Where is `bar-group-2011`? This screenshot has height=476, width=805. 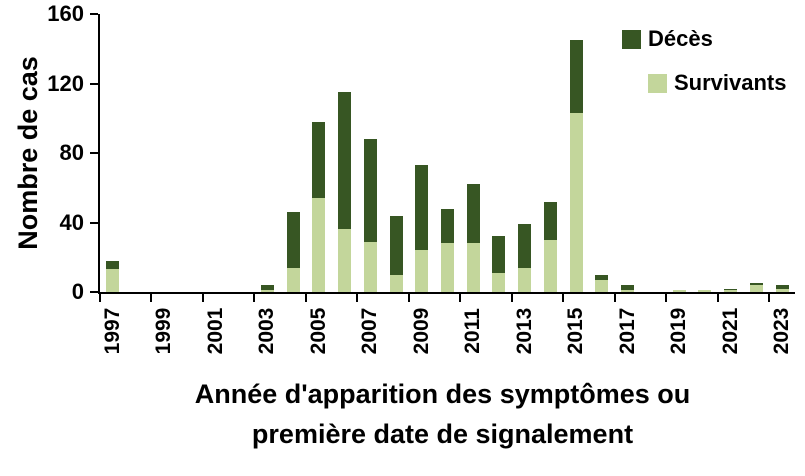
bar-group-2011 is located at coordinates (473, 238).